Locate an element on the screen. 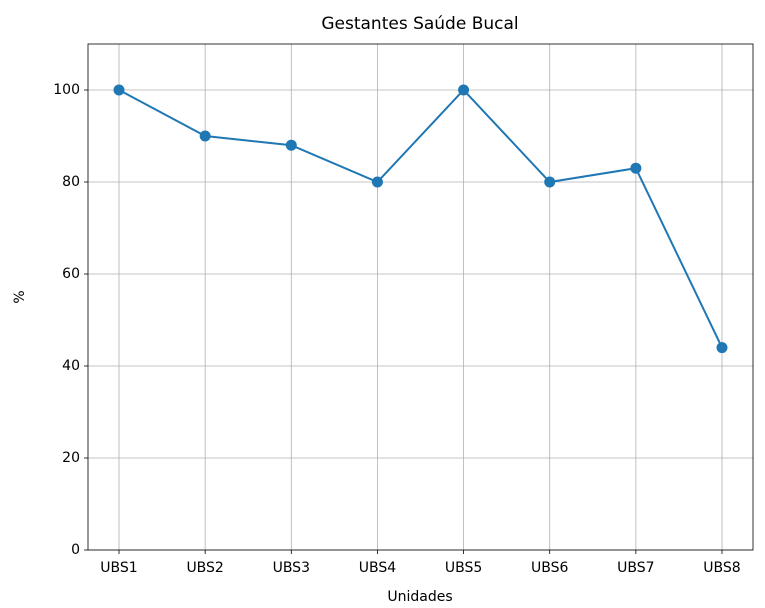 This screenshot has width=765, height=608. x-tick-label: UBS6 is located at coordinates (549, 568).